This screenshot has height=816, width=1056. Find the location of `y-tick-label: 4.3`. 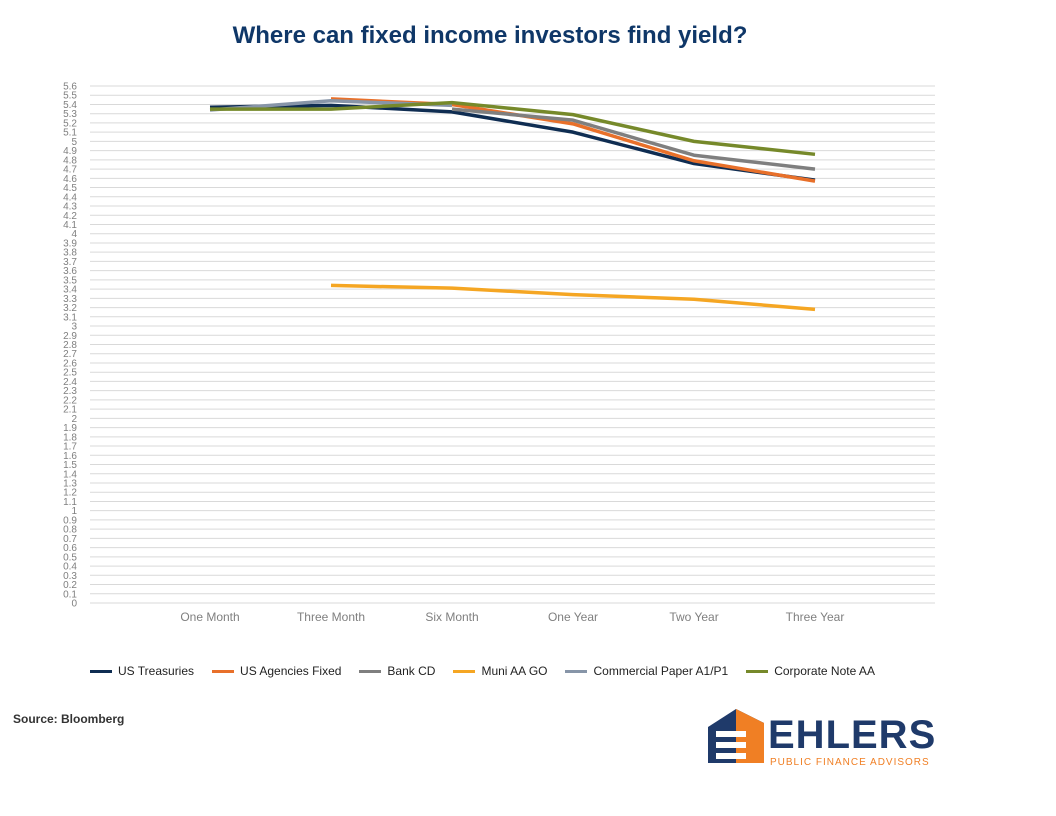

y-tick-label: 4.3 is located at coordinates (70, 207).